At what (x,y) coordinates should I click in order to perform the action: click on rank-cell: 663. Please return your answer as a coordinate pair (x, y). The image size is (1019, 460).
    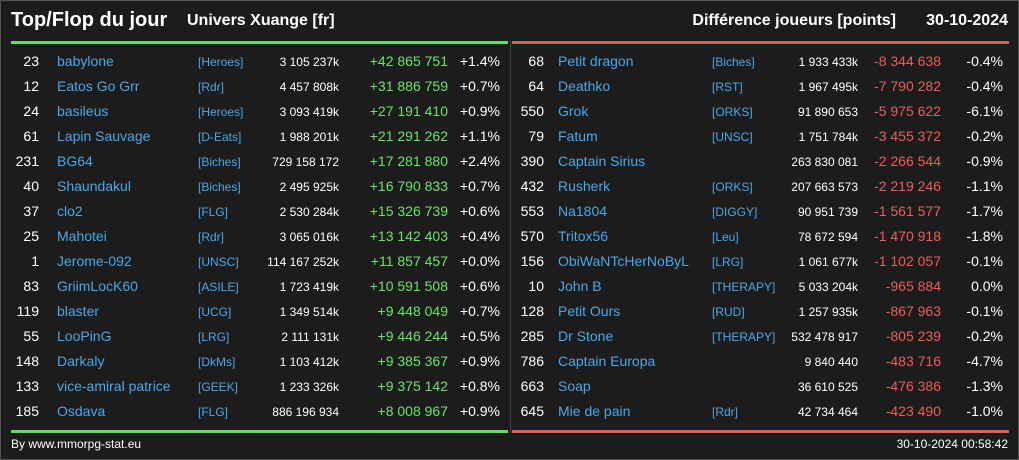
    Looking at the image, I should click on (532, 386).